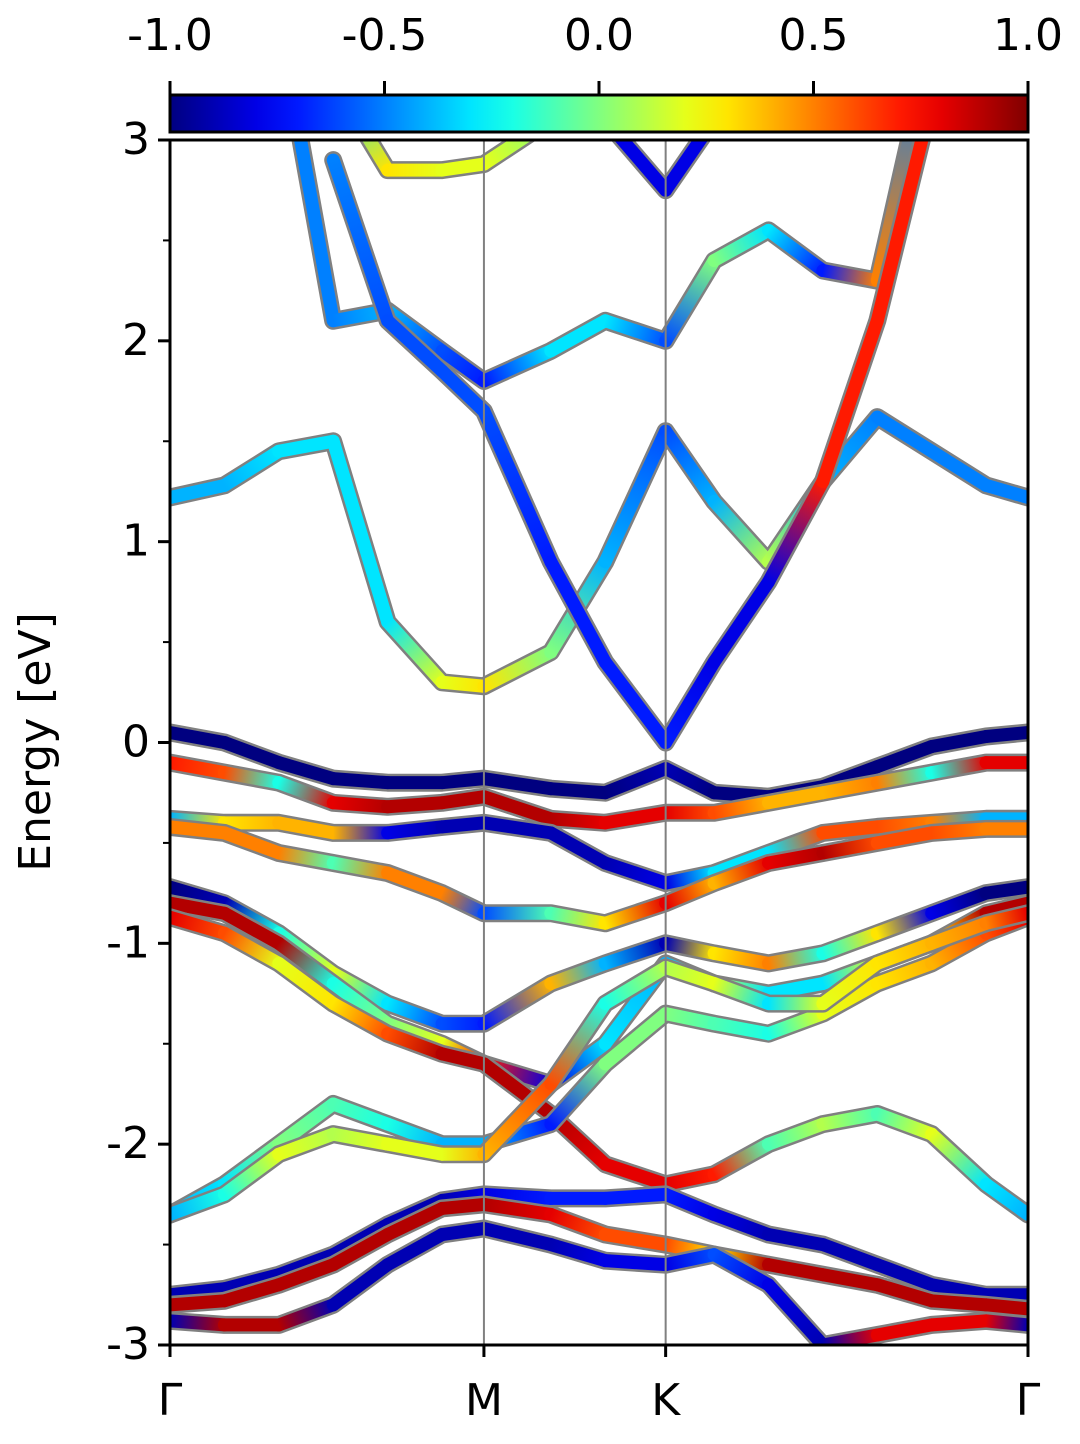 The width and height of the screenshot is (1080, 1444). Describe the element at coordinates (385, 35) in the screenshot. I see `colorbar-tick-label: -0.5` at that location.